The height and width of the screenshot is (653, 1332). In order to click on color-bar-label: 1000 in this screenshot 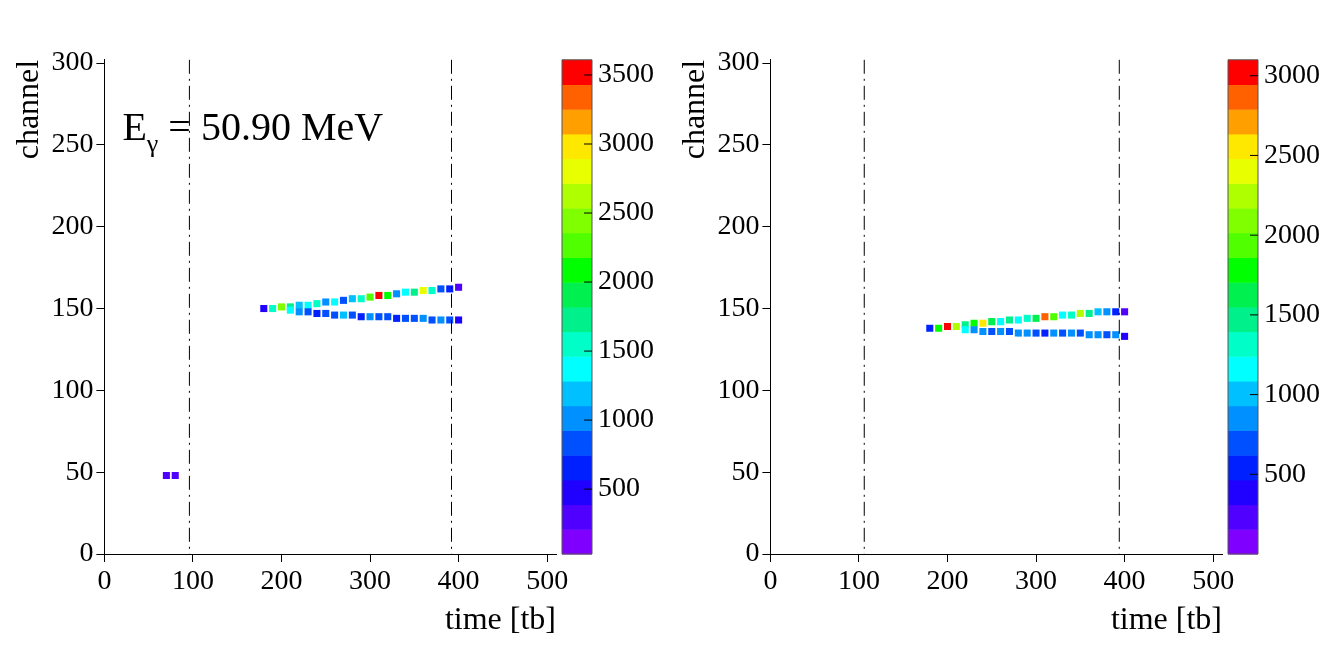, I will do `click(1292, 392)`.